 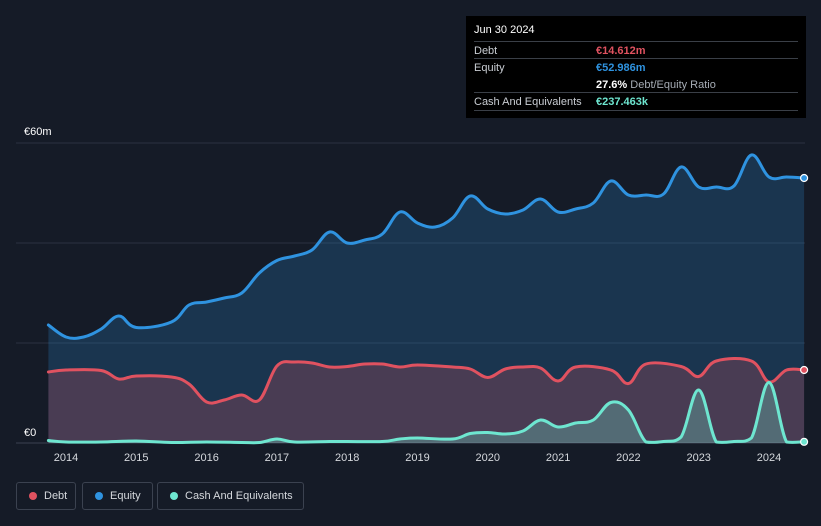 I want to click on tooltip-date: Jun 30 2024, so click(x=504, y=30).